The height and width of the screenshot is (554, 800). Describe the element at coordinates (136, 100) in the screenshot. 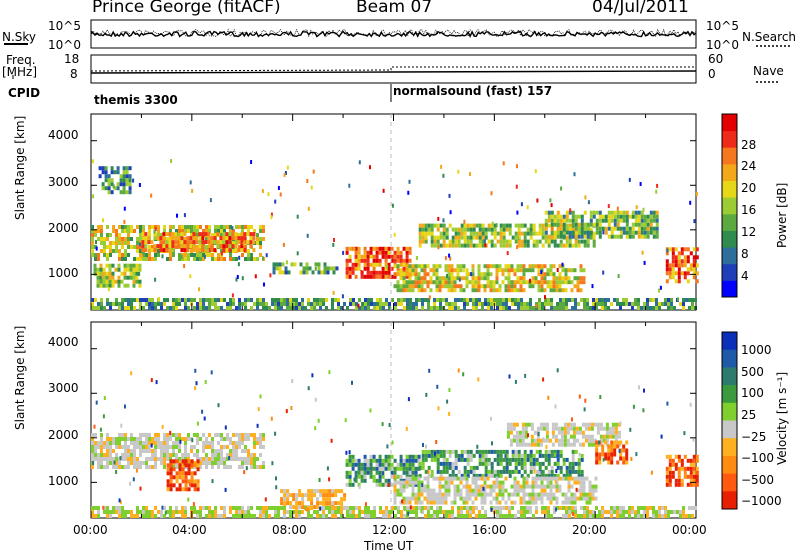

I see `cpid-segment-1: themis 3300` at that location.